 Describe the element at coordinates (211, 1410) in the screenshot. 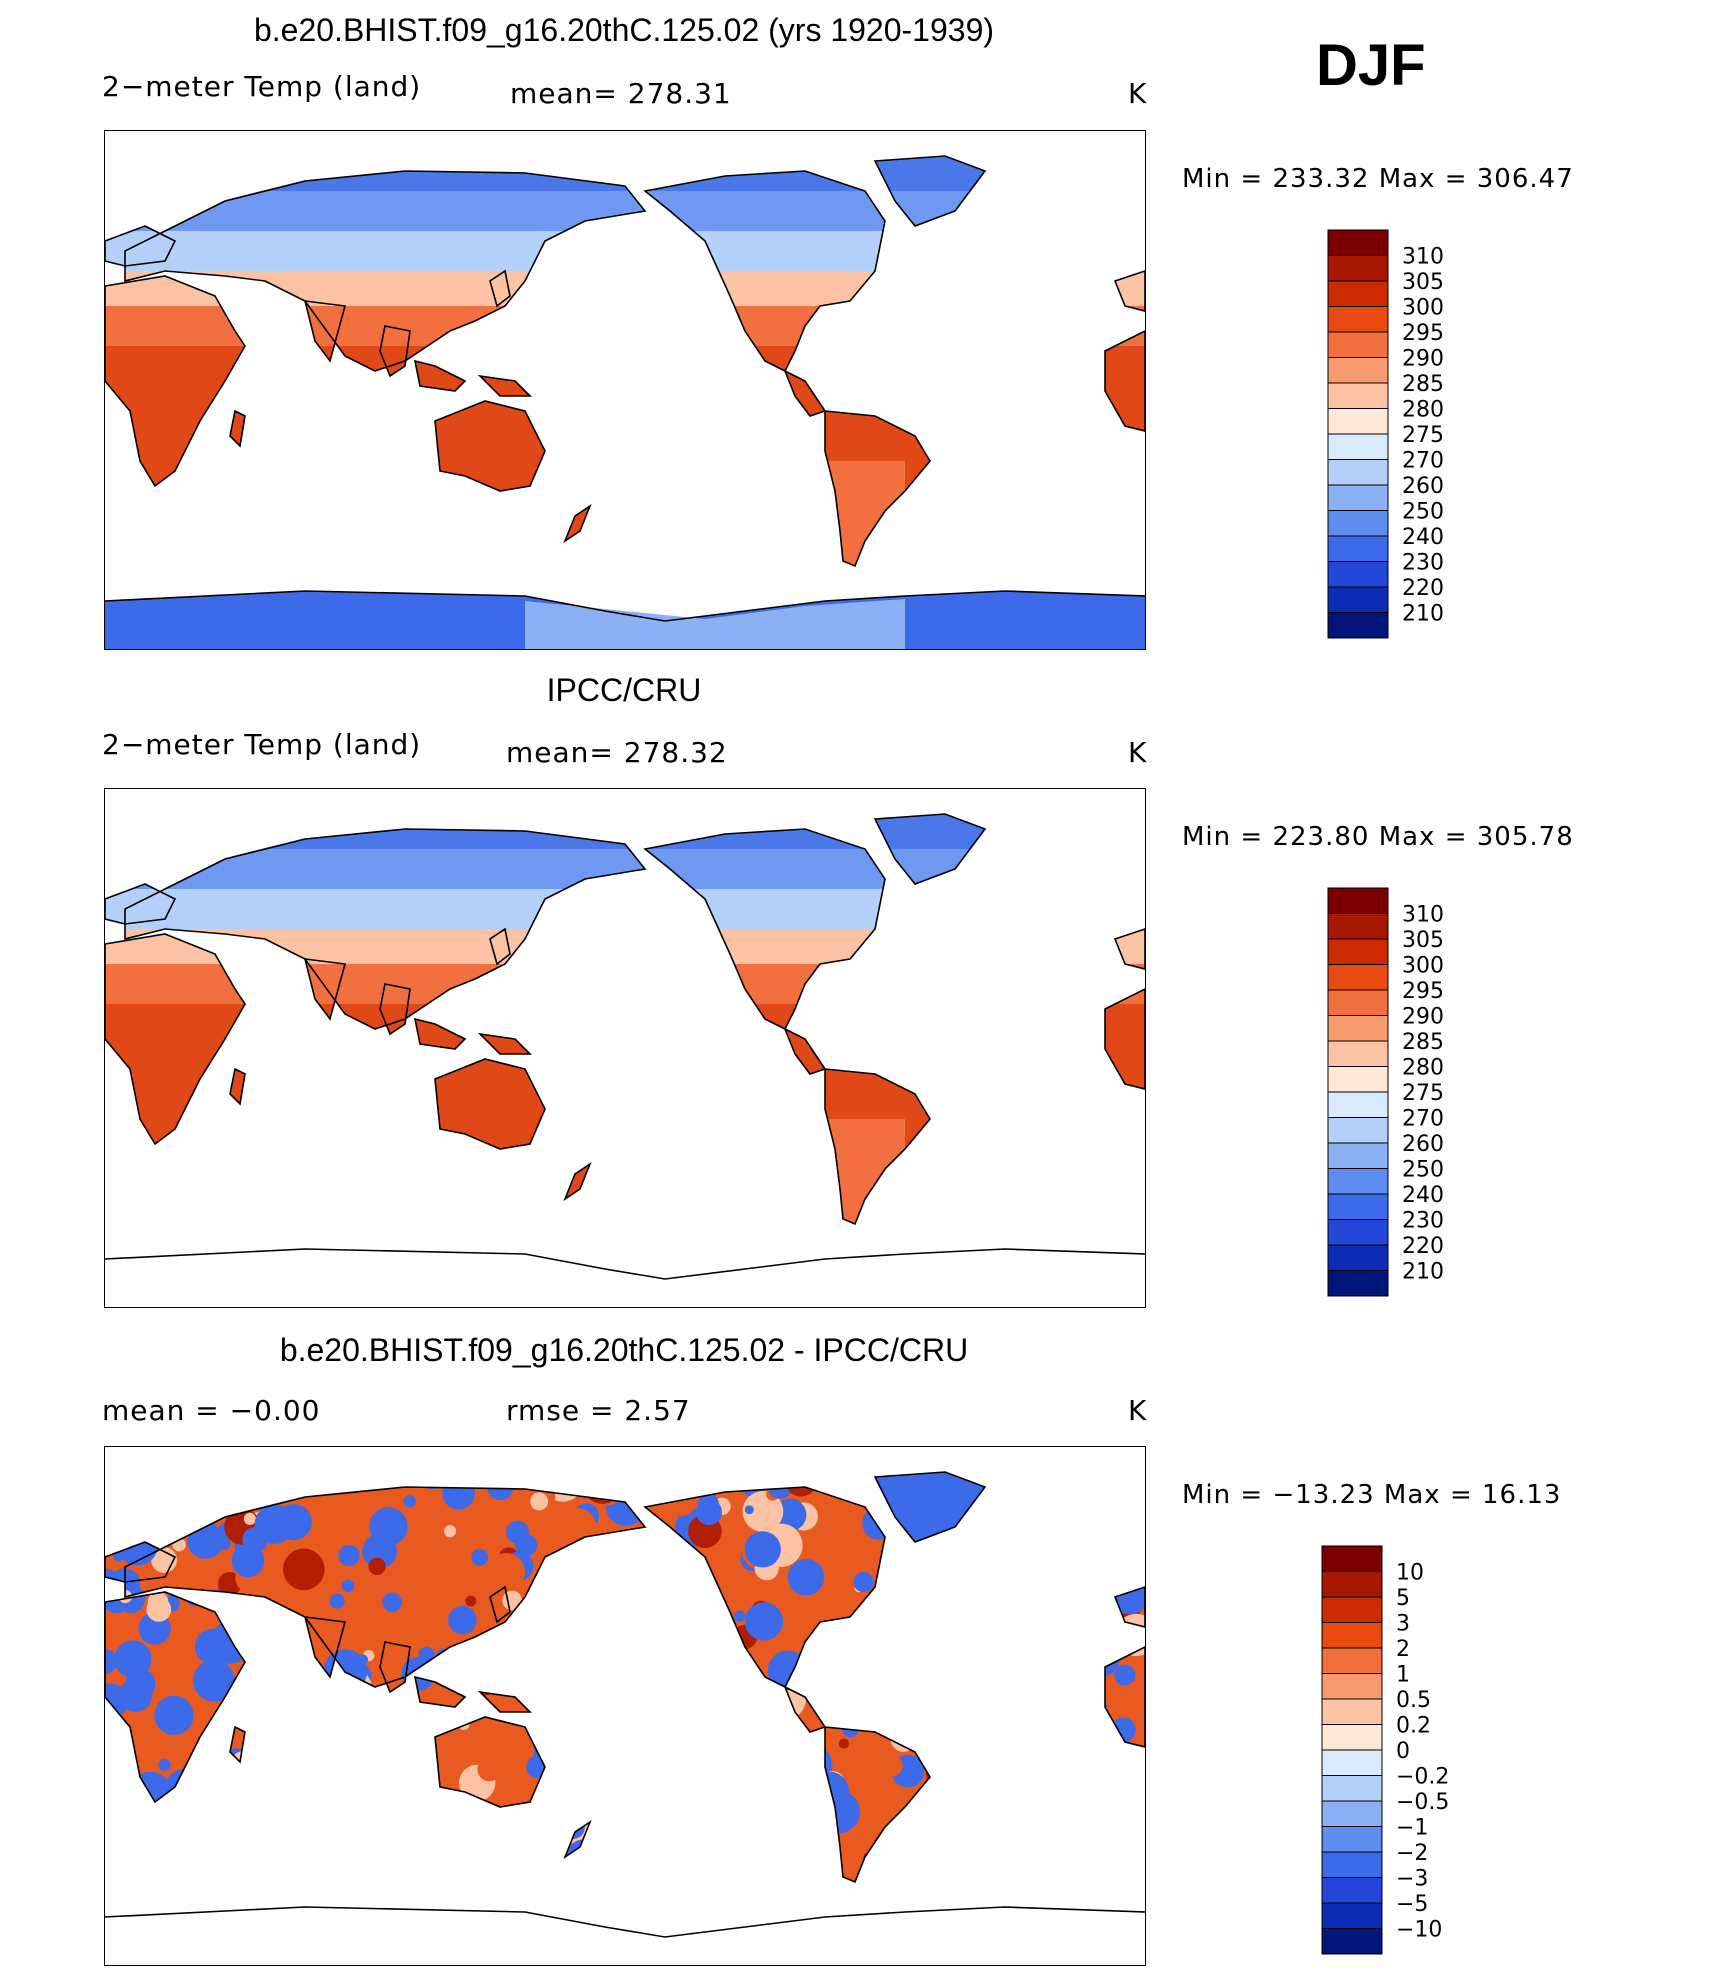

I see `panel3-mean-label: mean = −0.00` at that location.